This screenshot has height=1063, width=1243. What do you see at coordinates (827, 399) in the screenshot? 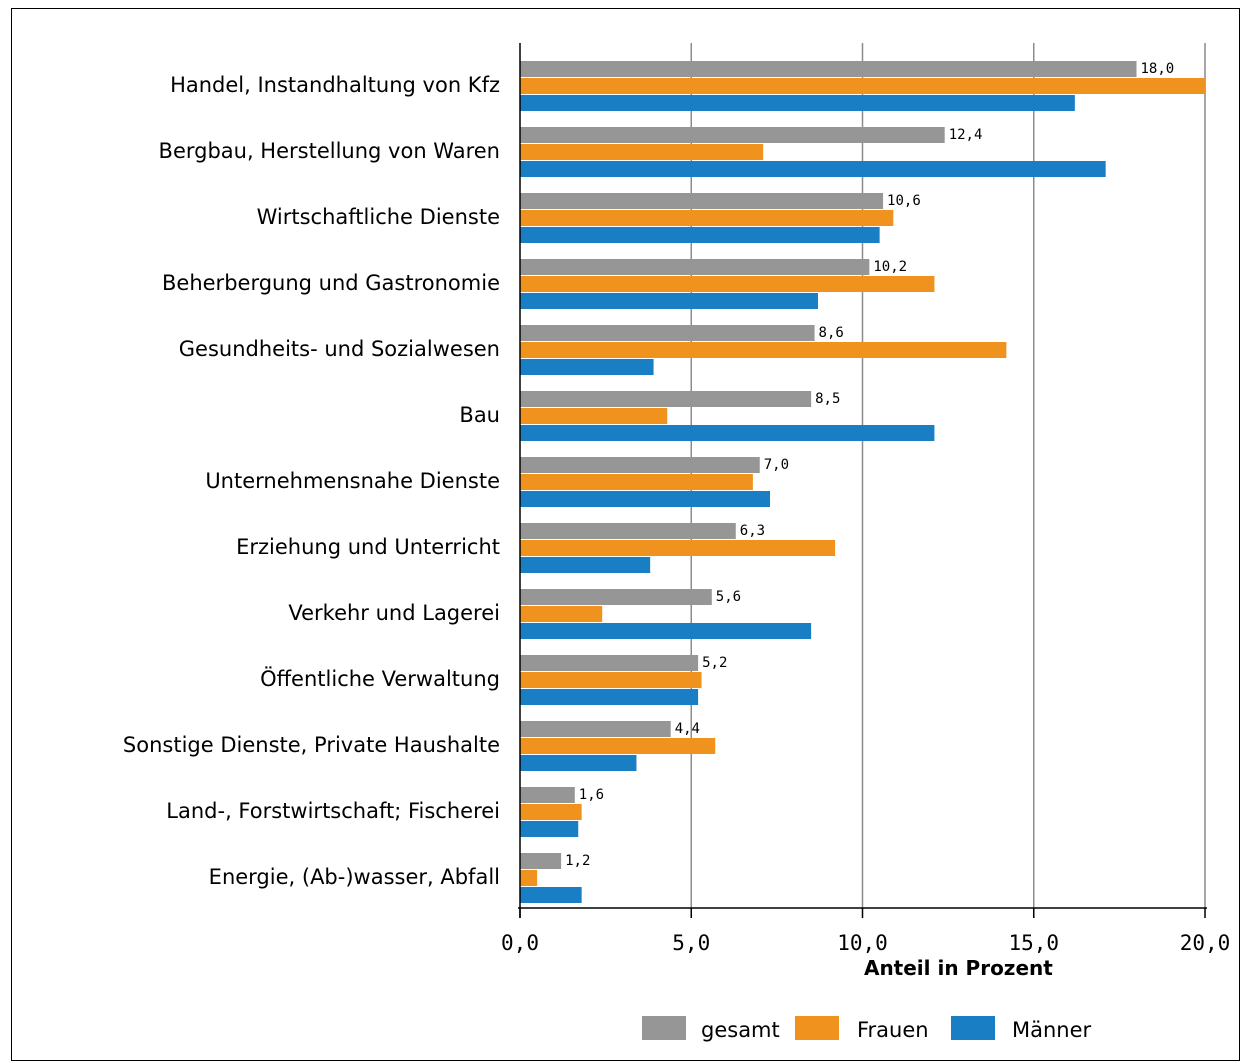
I see `data-label: 8,5` at bounding box center [827, 399].